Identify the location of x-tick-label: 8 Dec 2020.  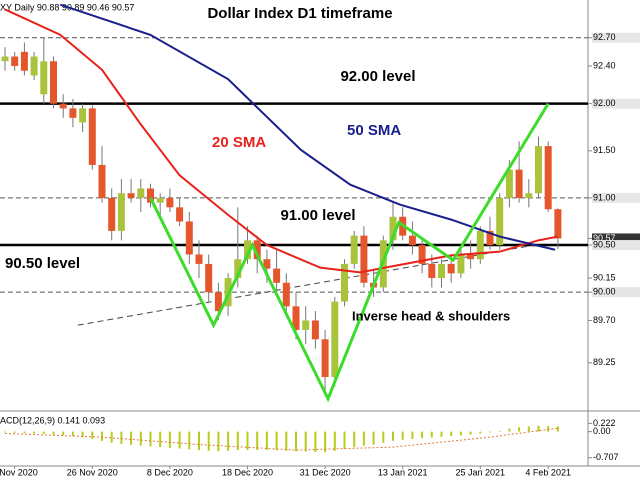
(170, 472).